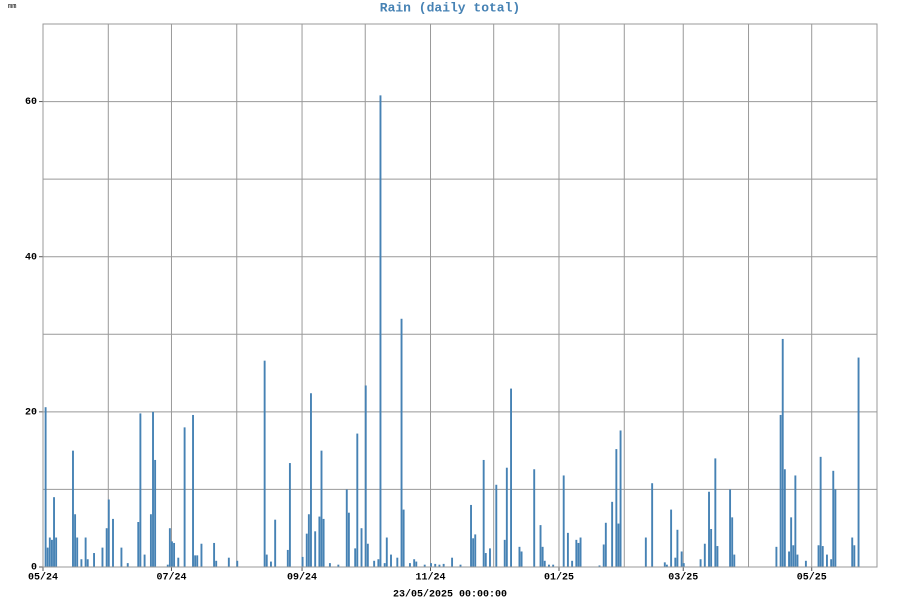 This screenshot has height=600, width=900. I want to click on y-tick-label: 20, so click(31, 412).